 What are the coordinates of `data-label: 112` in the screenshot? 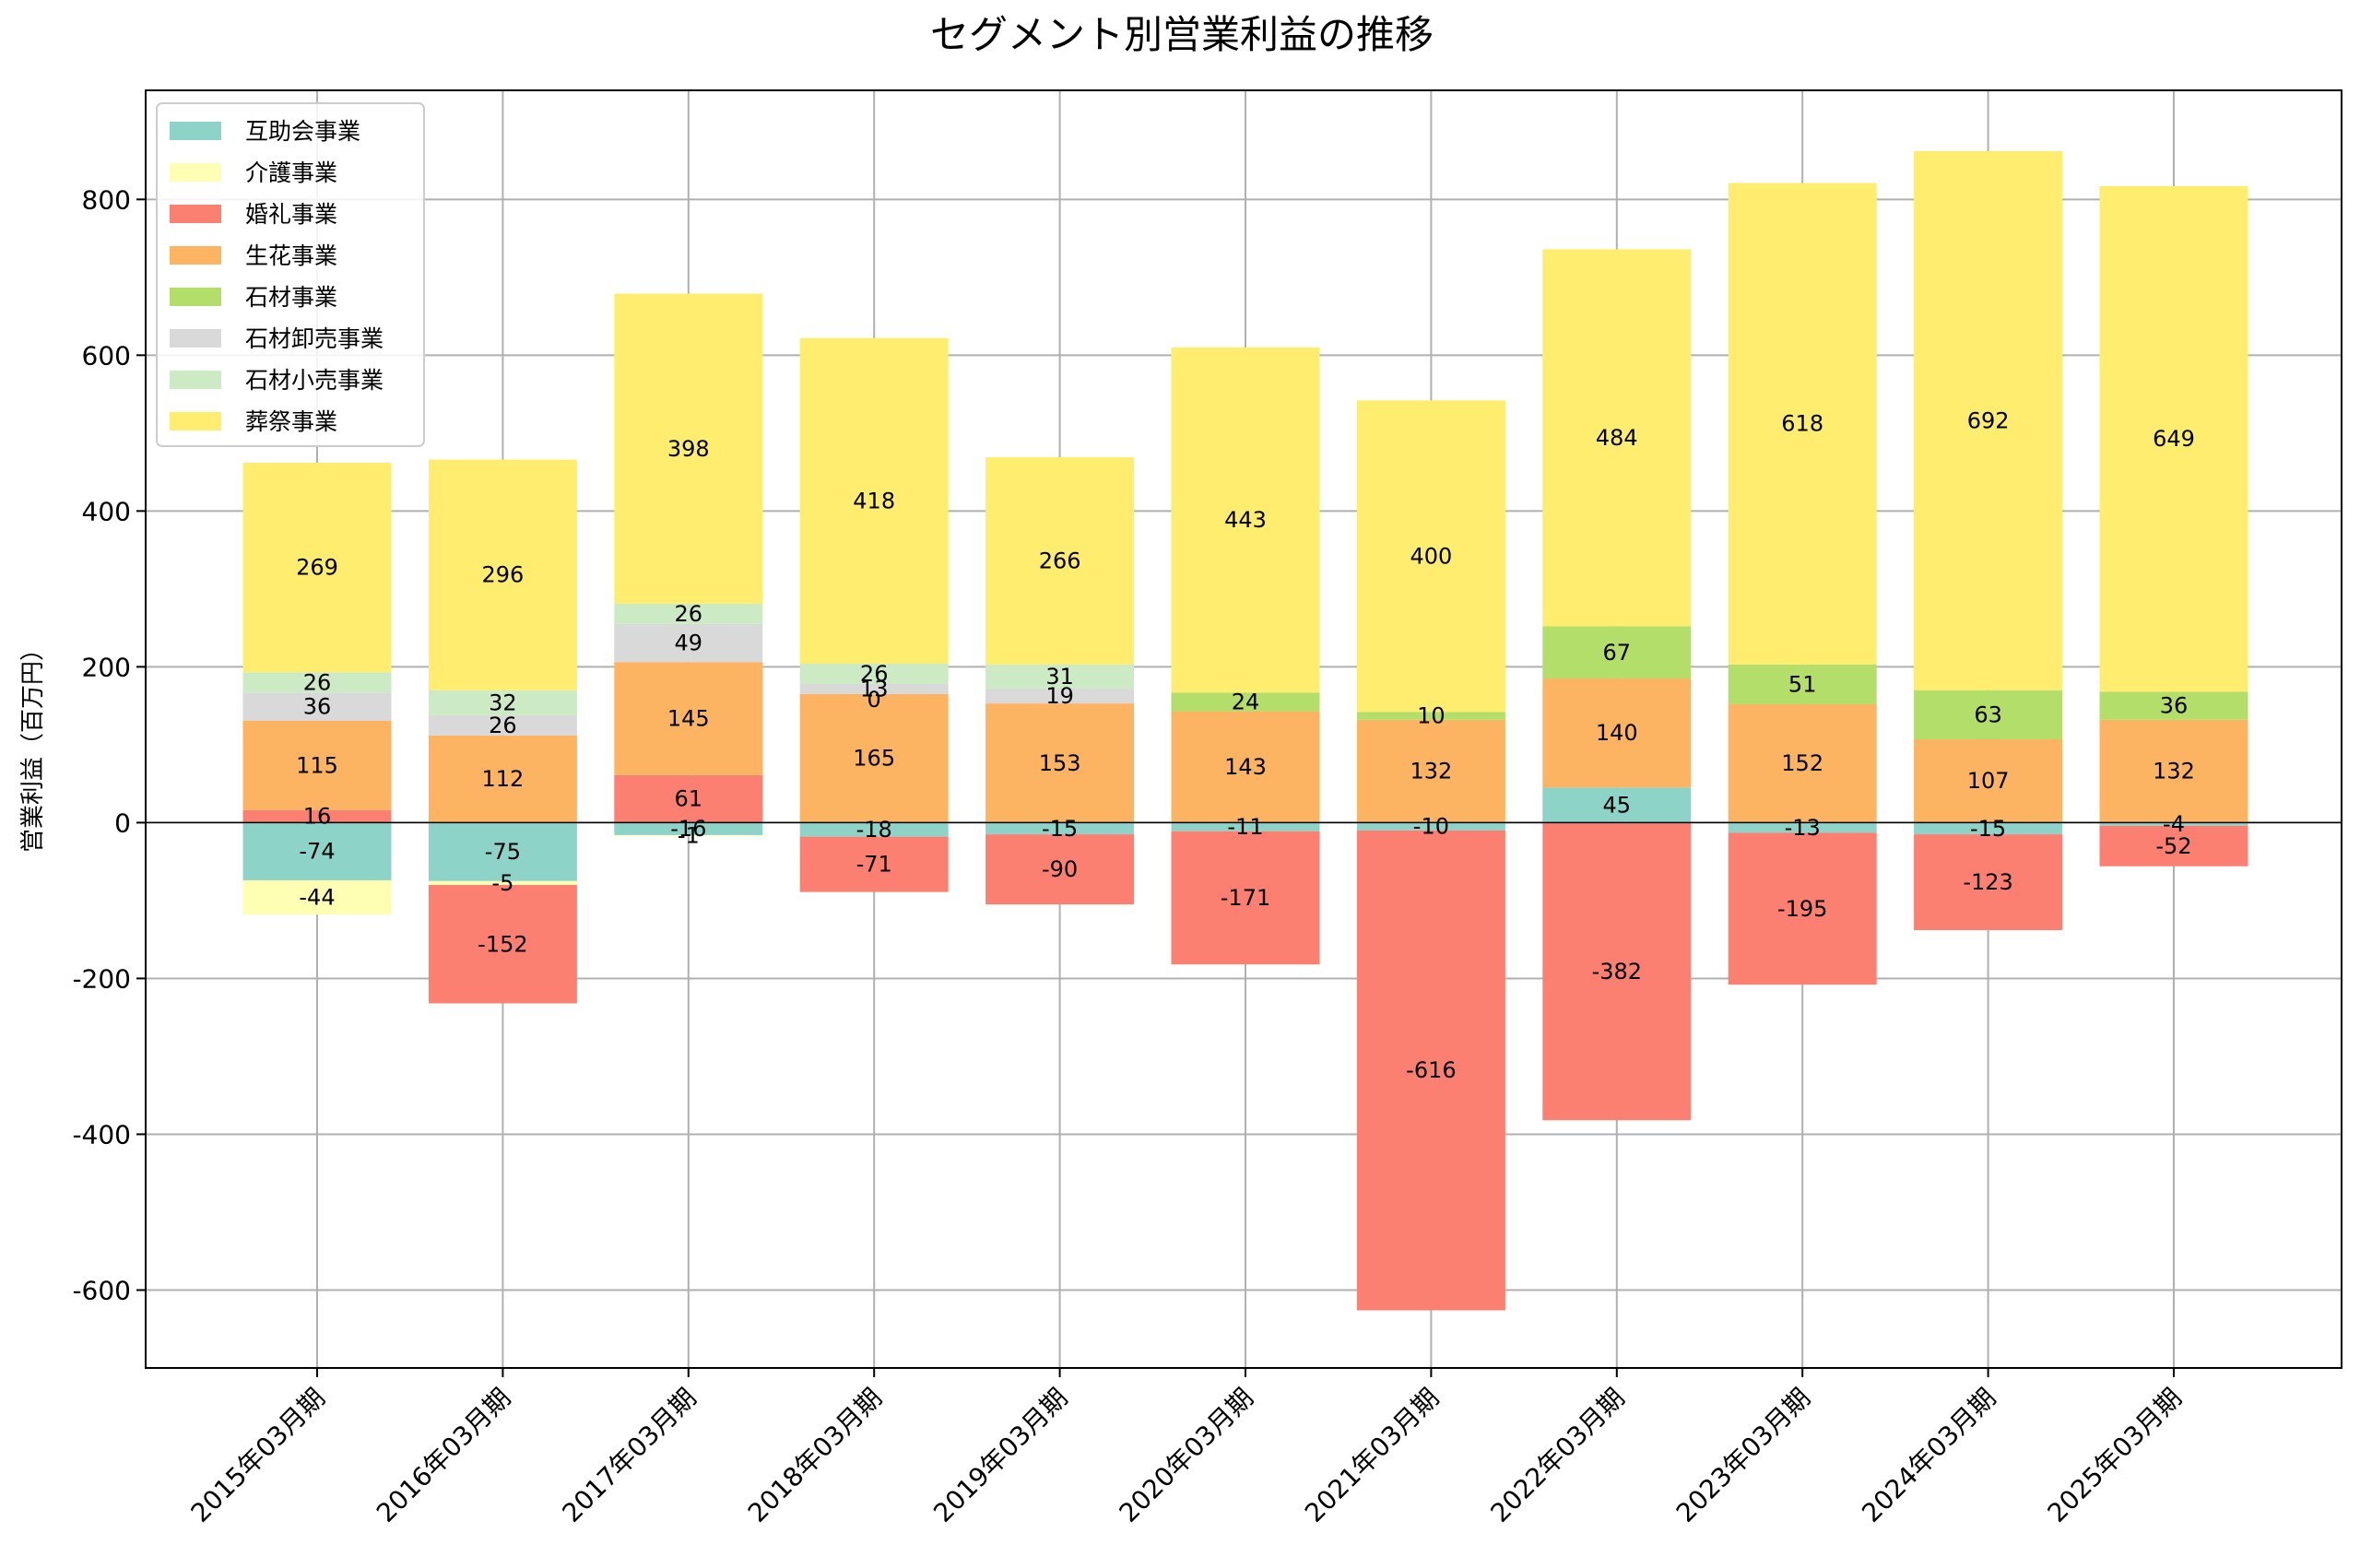 It's located at (503, 779).